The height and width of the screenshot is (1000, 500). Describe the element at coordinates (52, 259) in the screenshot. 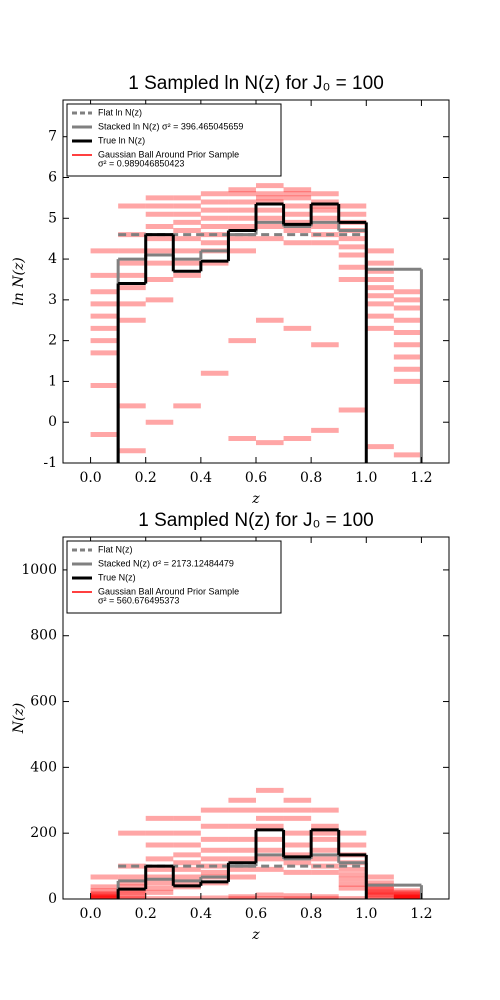

I see `y-tick-label: 4` at that location.